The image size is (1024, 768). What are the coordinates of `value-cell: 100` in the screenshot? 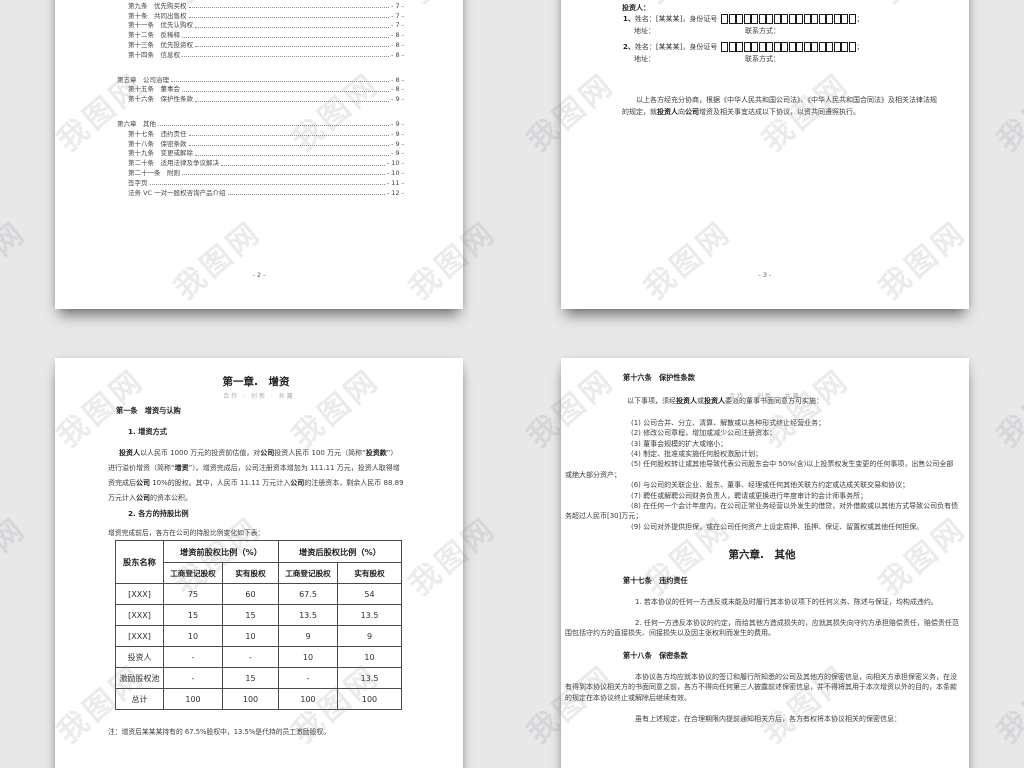 It's located at (369, 699).